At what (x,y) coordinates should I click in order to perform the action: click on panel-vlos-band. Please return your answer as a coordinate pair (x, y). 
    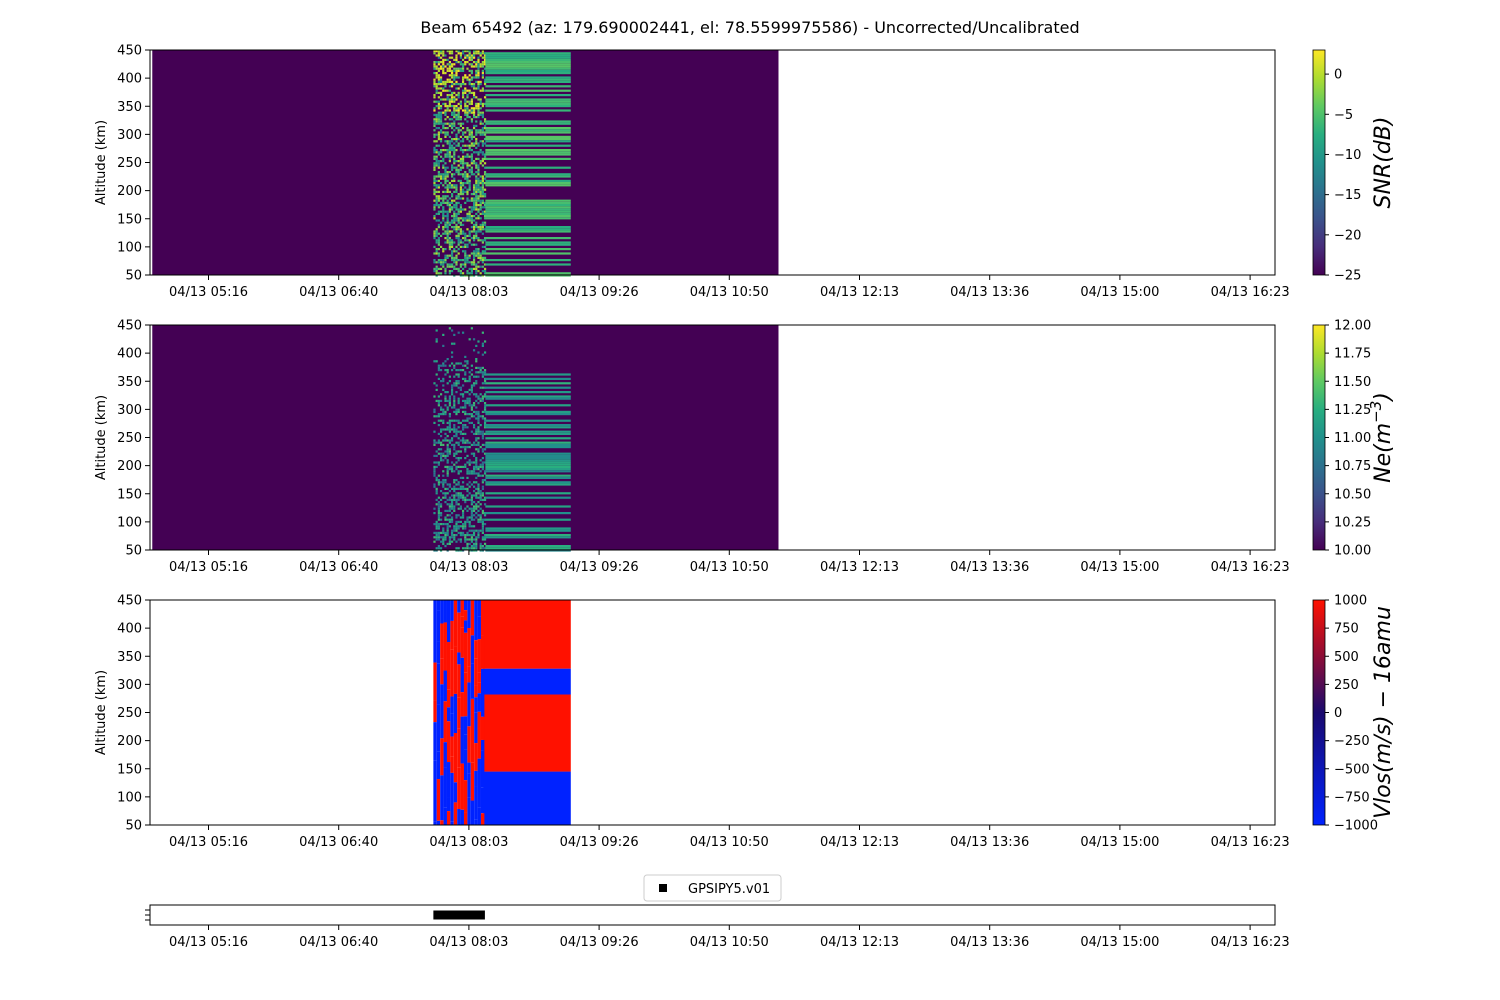
    Looking at the image, I should click on (527, 733).